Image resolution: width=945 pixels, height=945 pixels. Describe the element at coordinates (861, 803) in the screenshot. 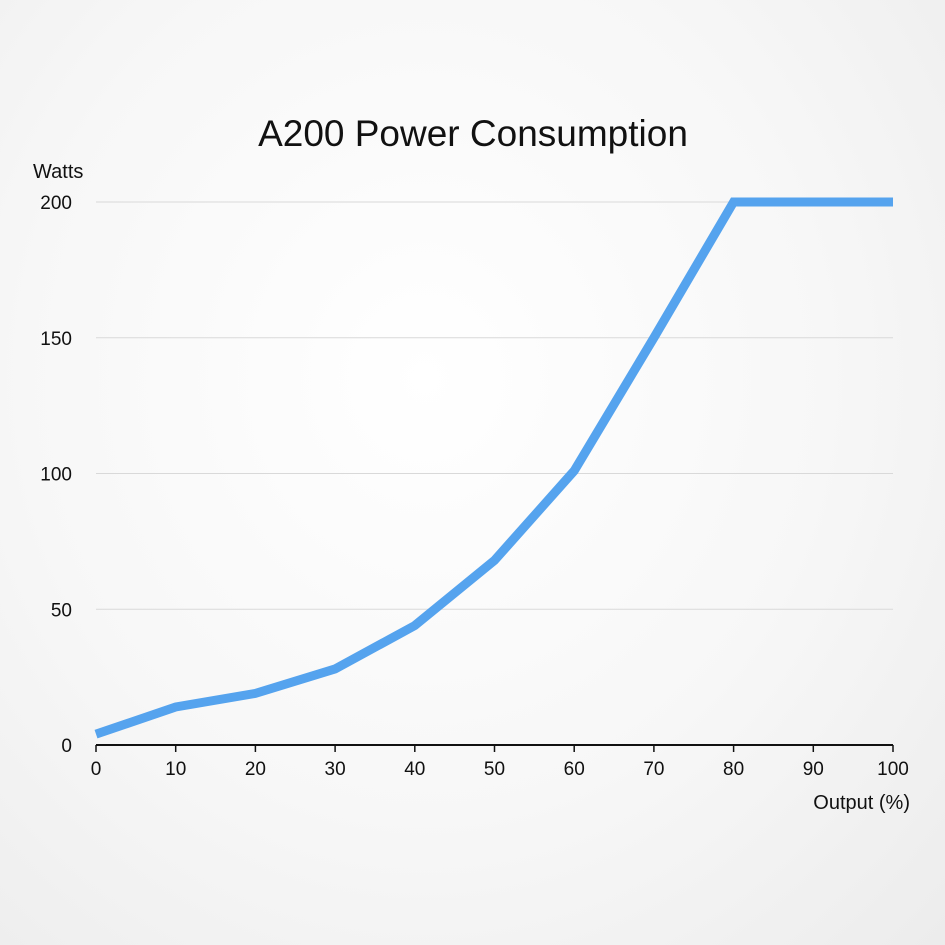

I see `x-axis-label: Output (%)` at that location.